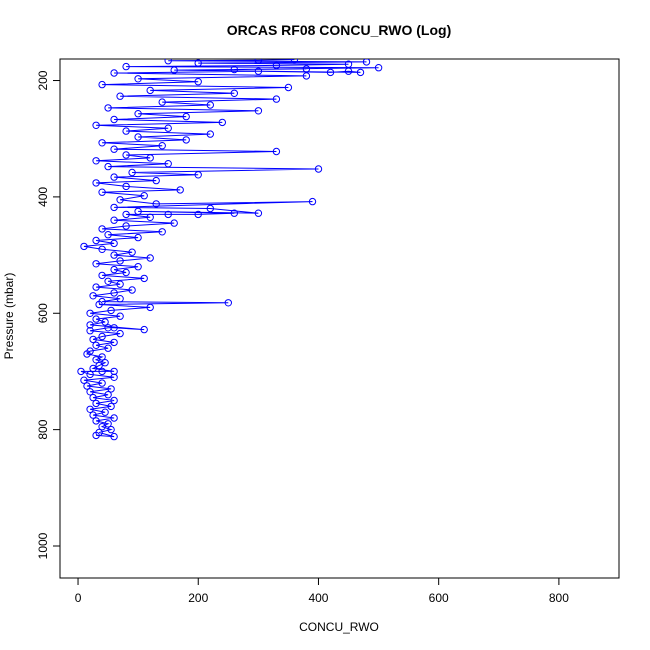 This screenshot has height=650, width=650. Describe the element at coordinates (43, 545) in the screenshot. I see `y-tick-label: 1000` at that location.